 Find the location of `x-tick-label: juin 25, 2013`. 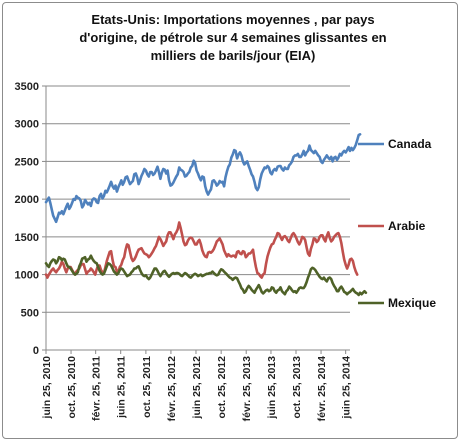

x-tick-label: juin 25, 2013 is located at coordinates (272, 388).